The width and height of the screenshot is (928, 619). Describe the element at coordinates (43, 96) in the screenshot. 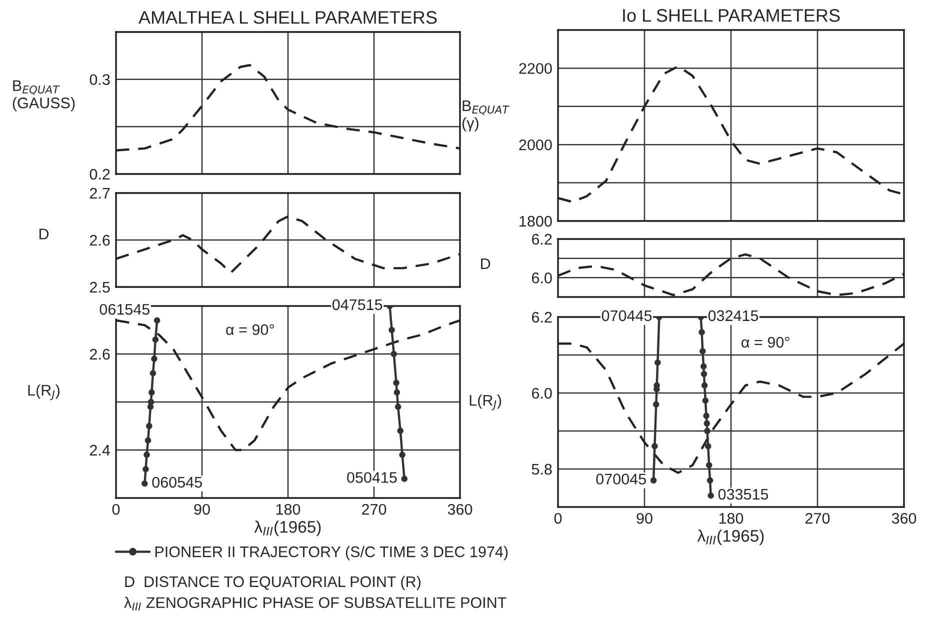

I see `y-axis-title: B$_{EQUAT}$ (GAUSS)` at that location.